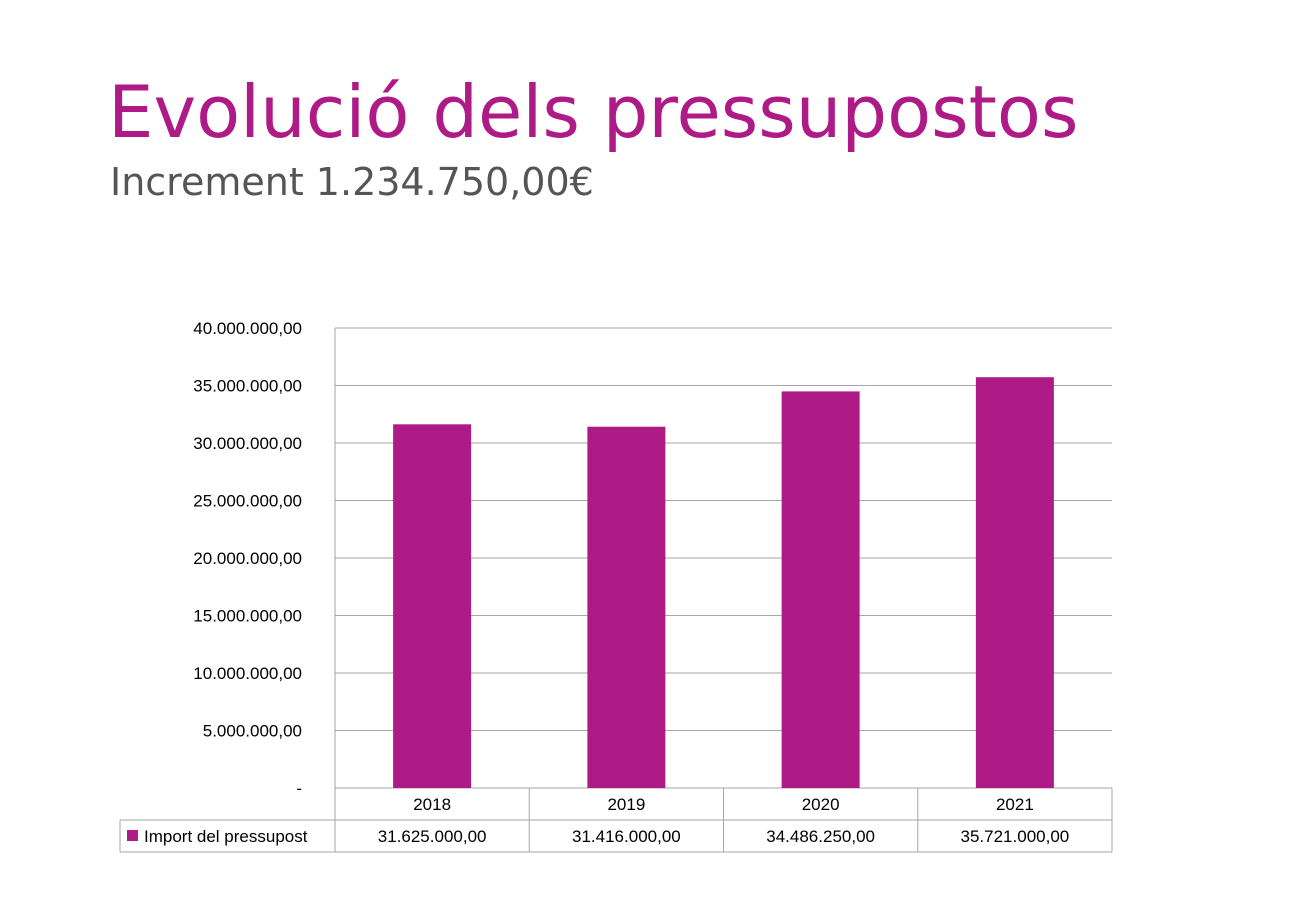 The image size is (1308, 907). I want to click on page-title: Evolució dels pressupostos, so click(593, 112).